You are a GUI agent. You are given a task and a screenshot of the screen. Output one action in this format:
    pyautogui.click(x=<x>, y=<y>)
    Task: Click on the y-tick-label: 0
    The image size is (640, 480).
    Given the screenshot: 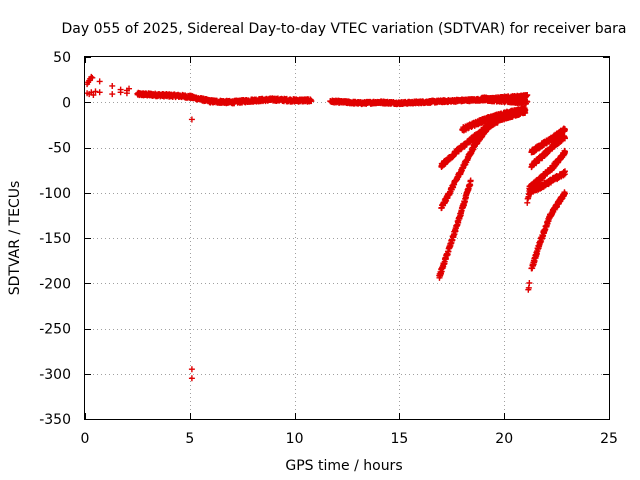 What is the action you would take?
    pyautogui.click(x=66, y=103)
    